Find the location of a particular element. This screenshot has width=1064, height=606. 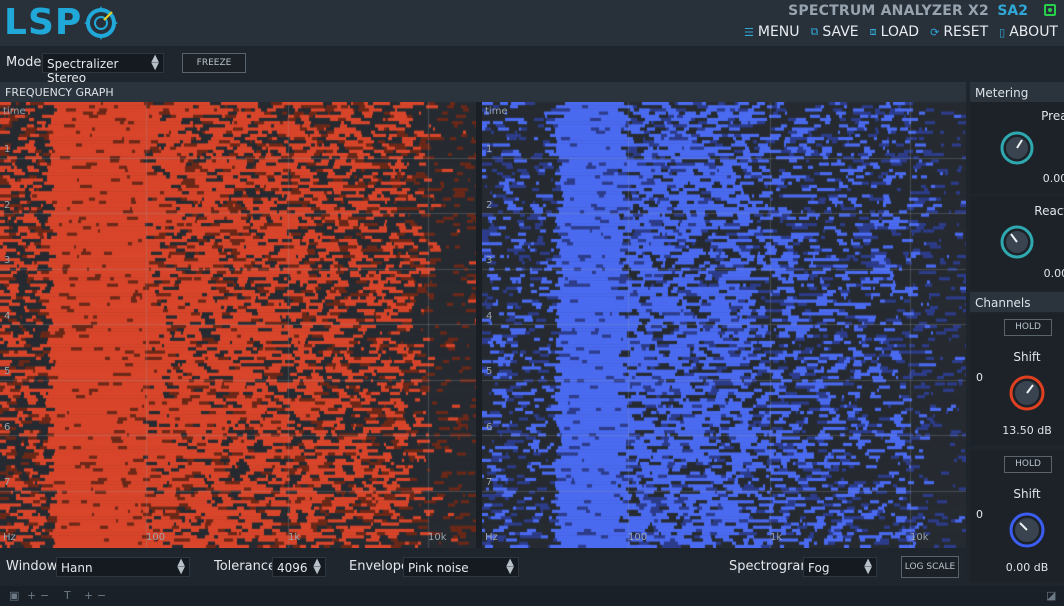

menu-label-load: LOAD is located at coordinates (900, 32).